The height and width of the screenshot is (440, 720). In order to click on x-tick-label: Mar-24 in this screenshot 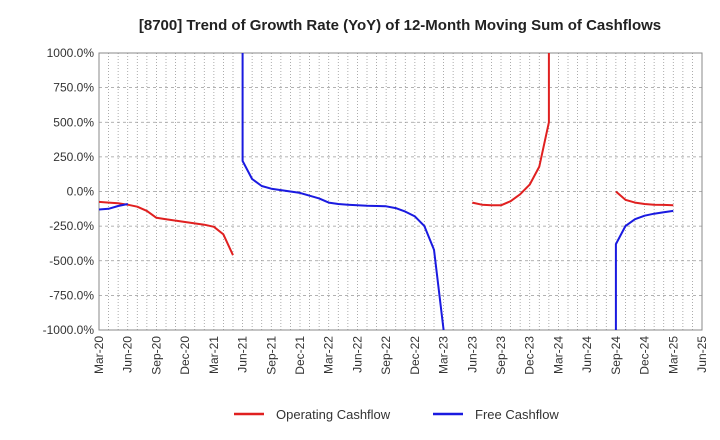, I will do `click(558, 355)`.